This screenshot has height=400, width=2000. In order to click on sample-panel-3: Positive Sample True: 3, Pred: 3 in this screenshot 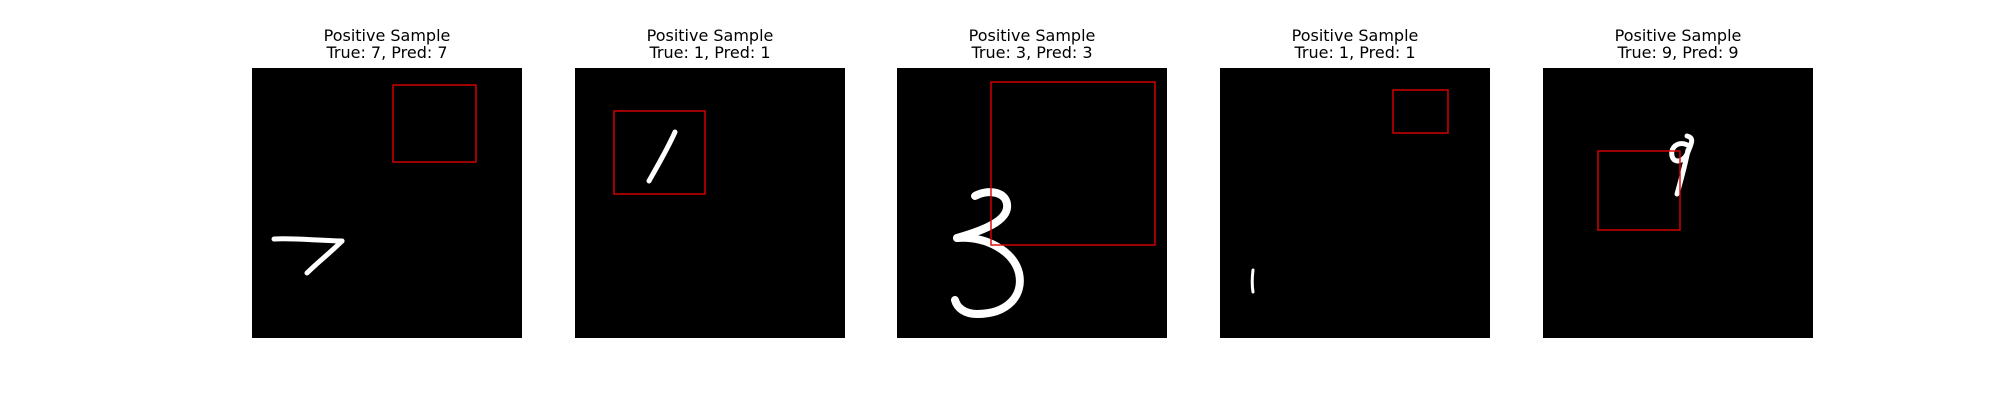, I will do `click(1032, 200)`.